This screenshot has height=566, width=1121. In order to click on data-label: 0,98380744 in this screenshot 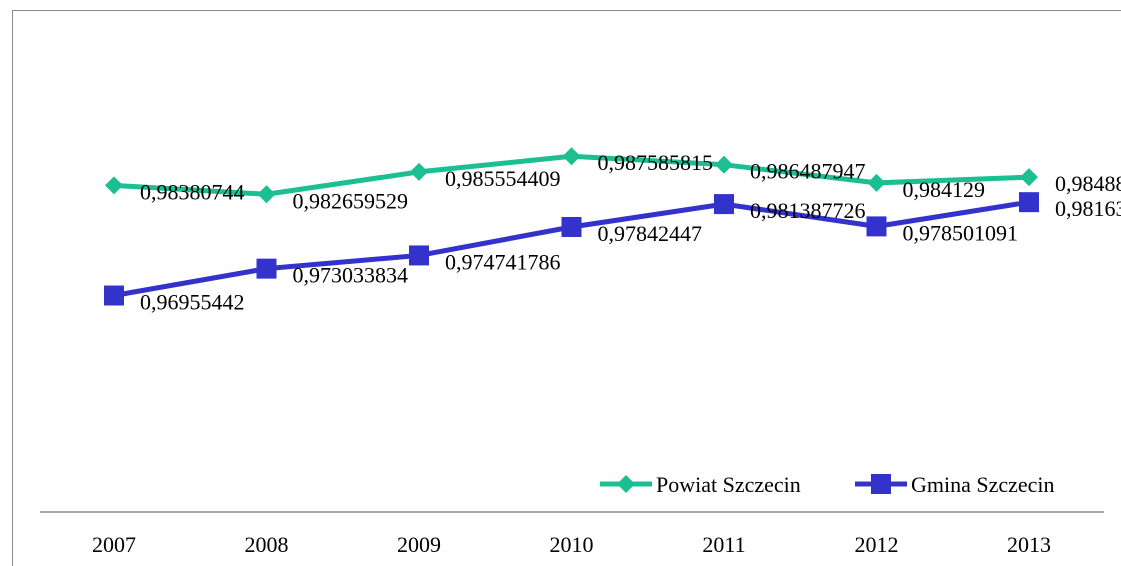, I will do `click(192, 191)`.